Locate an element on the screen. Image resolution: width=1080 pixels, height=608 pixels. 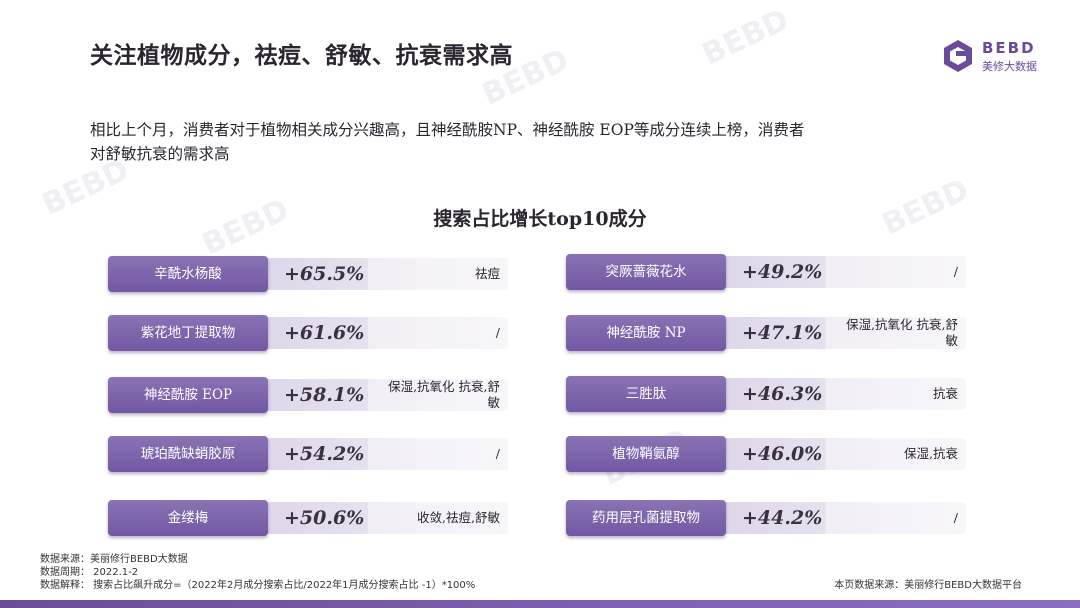
ingredient-name: 金缕梅 is located at coordinates (188, 518).